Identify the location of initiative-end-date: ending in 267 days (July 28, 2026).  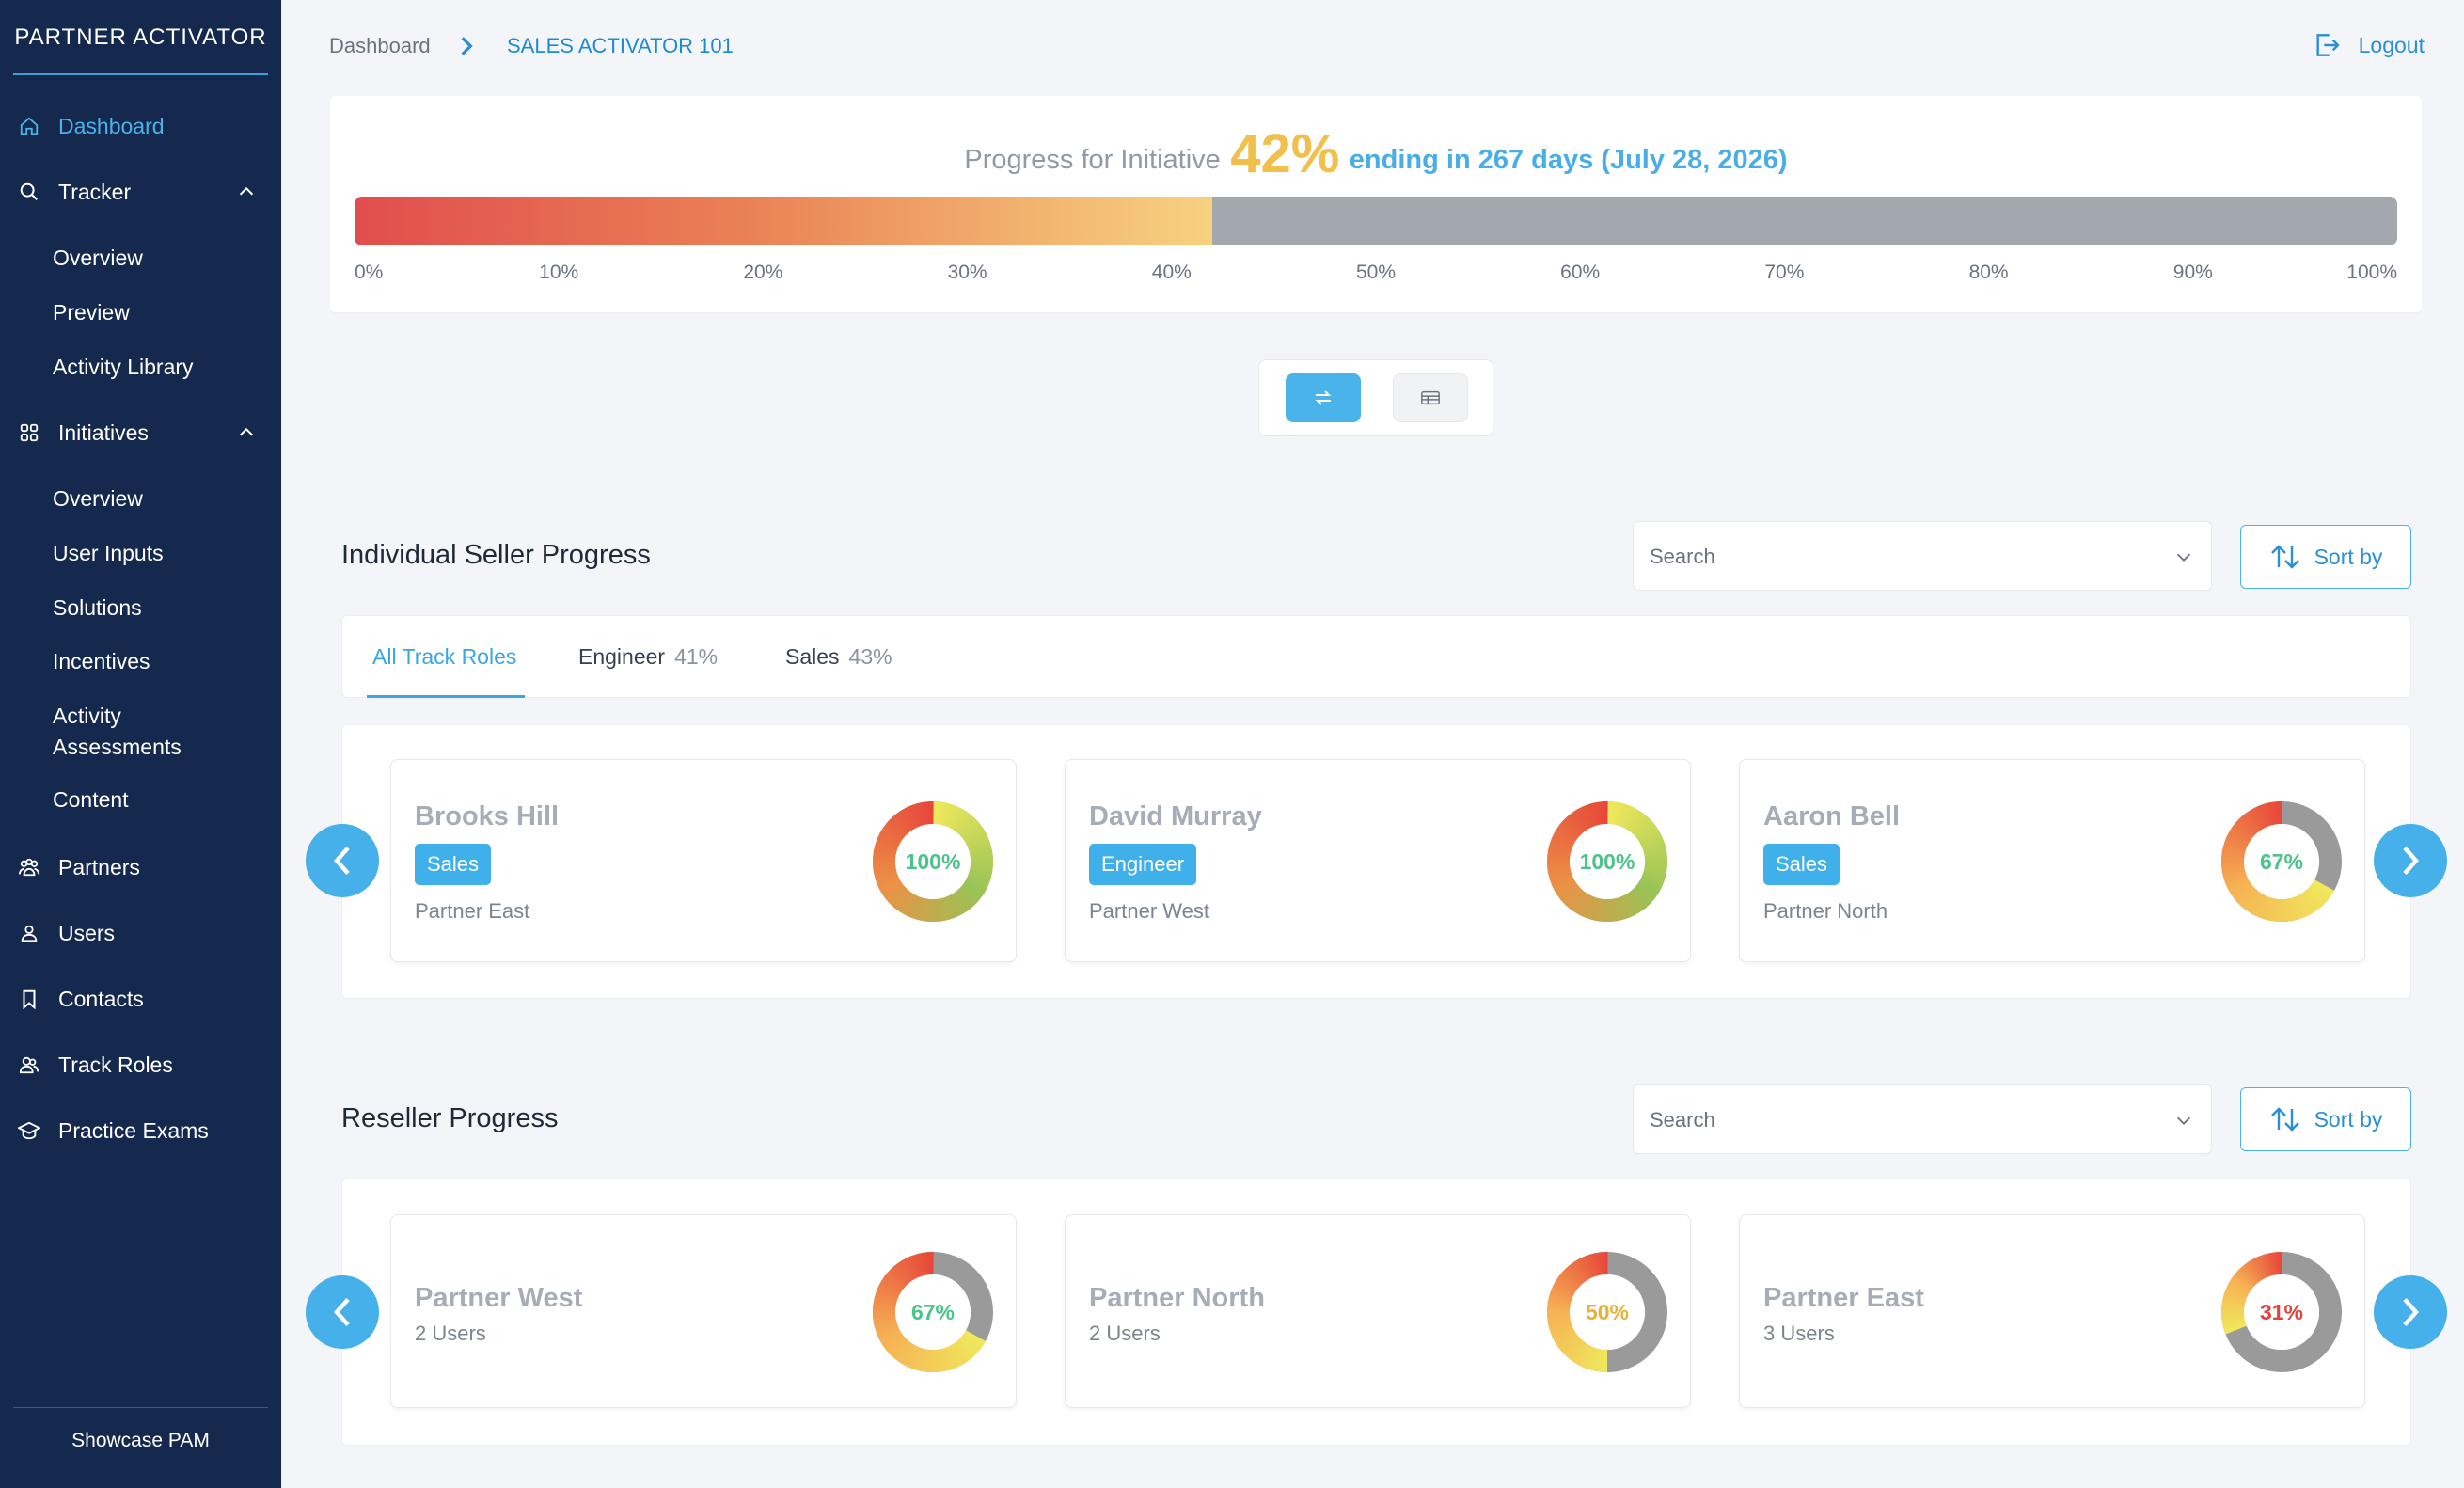
(1568, 160).